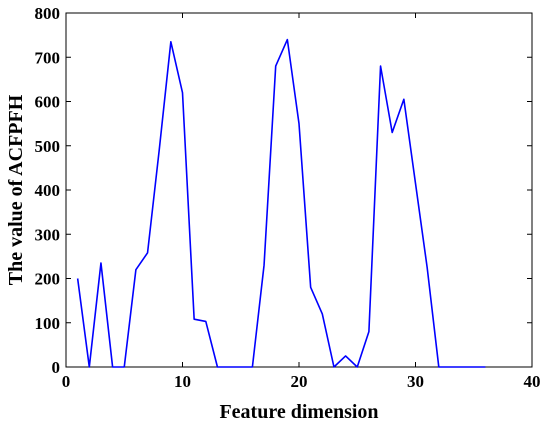  Describe the element at coordinates (48, 146) in the screenshot. I see `y-tick-label: 500` at that location.